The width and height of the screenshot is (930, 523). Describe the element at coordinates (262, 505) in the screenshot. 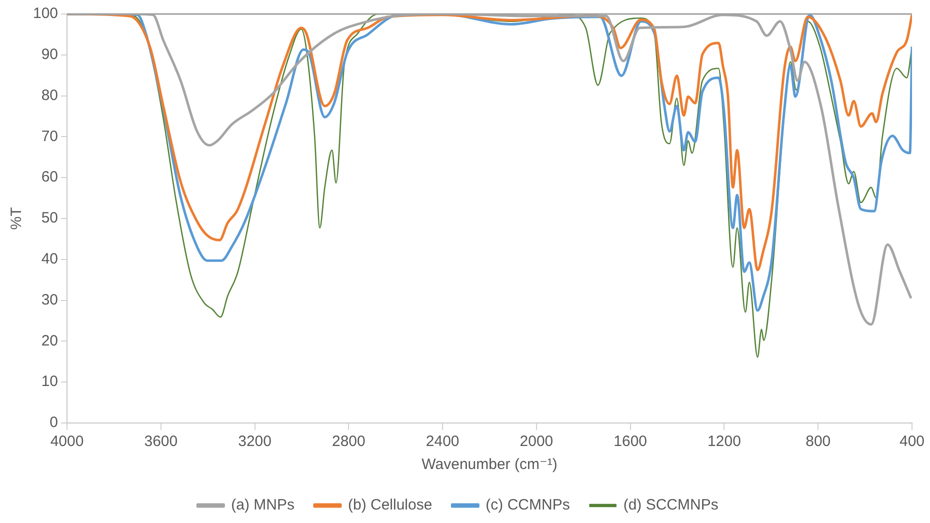

I see `legend-label: (a) MNPs` at that location.